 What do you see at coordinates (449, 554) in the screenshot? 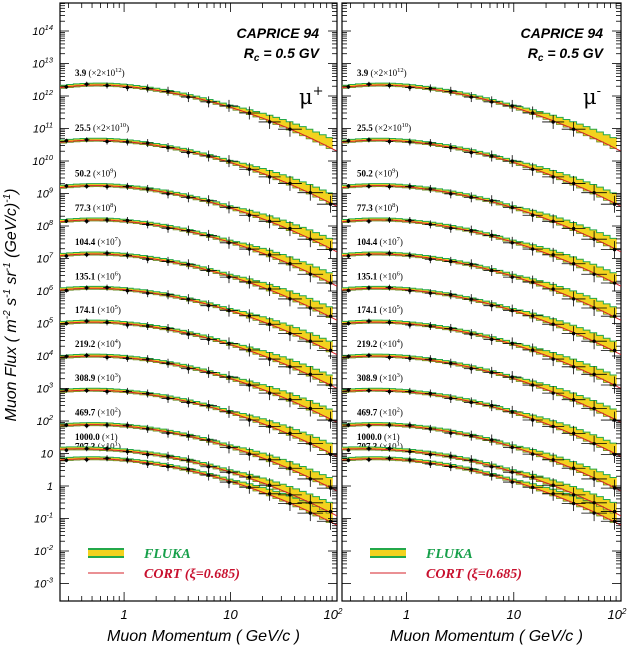
I see `legend-fluka-label: FLUKA` at bounding box center [449, 554].